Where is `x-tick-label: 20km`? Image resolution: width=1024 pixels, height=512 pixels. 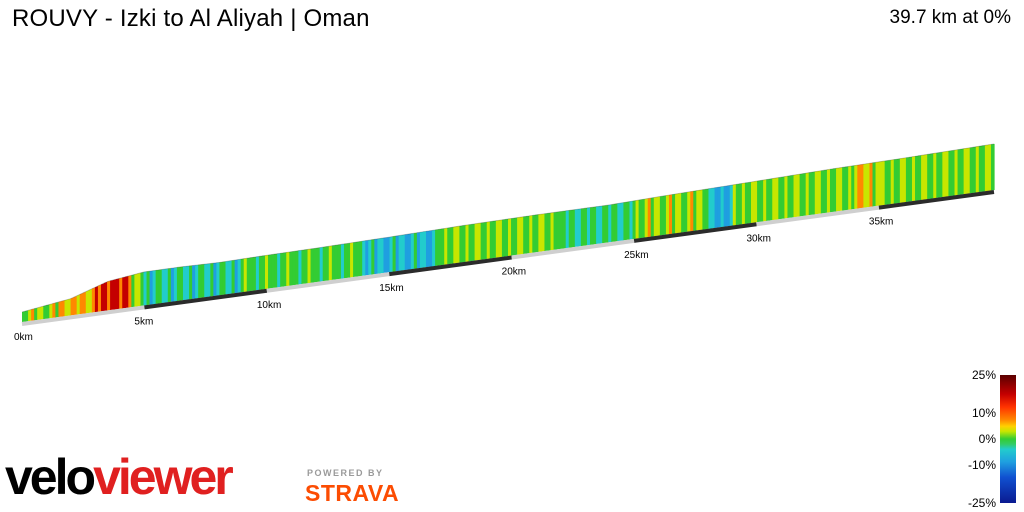
x-tick-label: 20km is located at coordinates (514, 272).